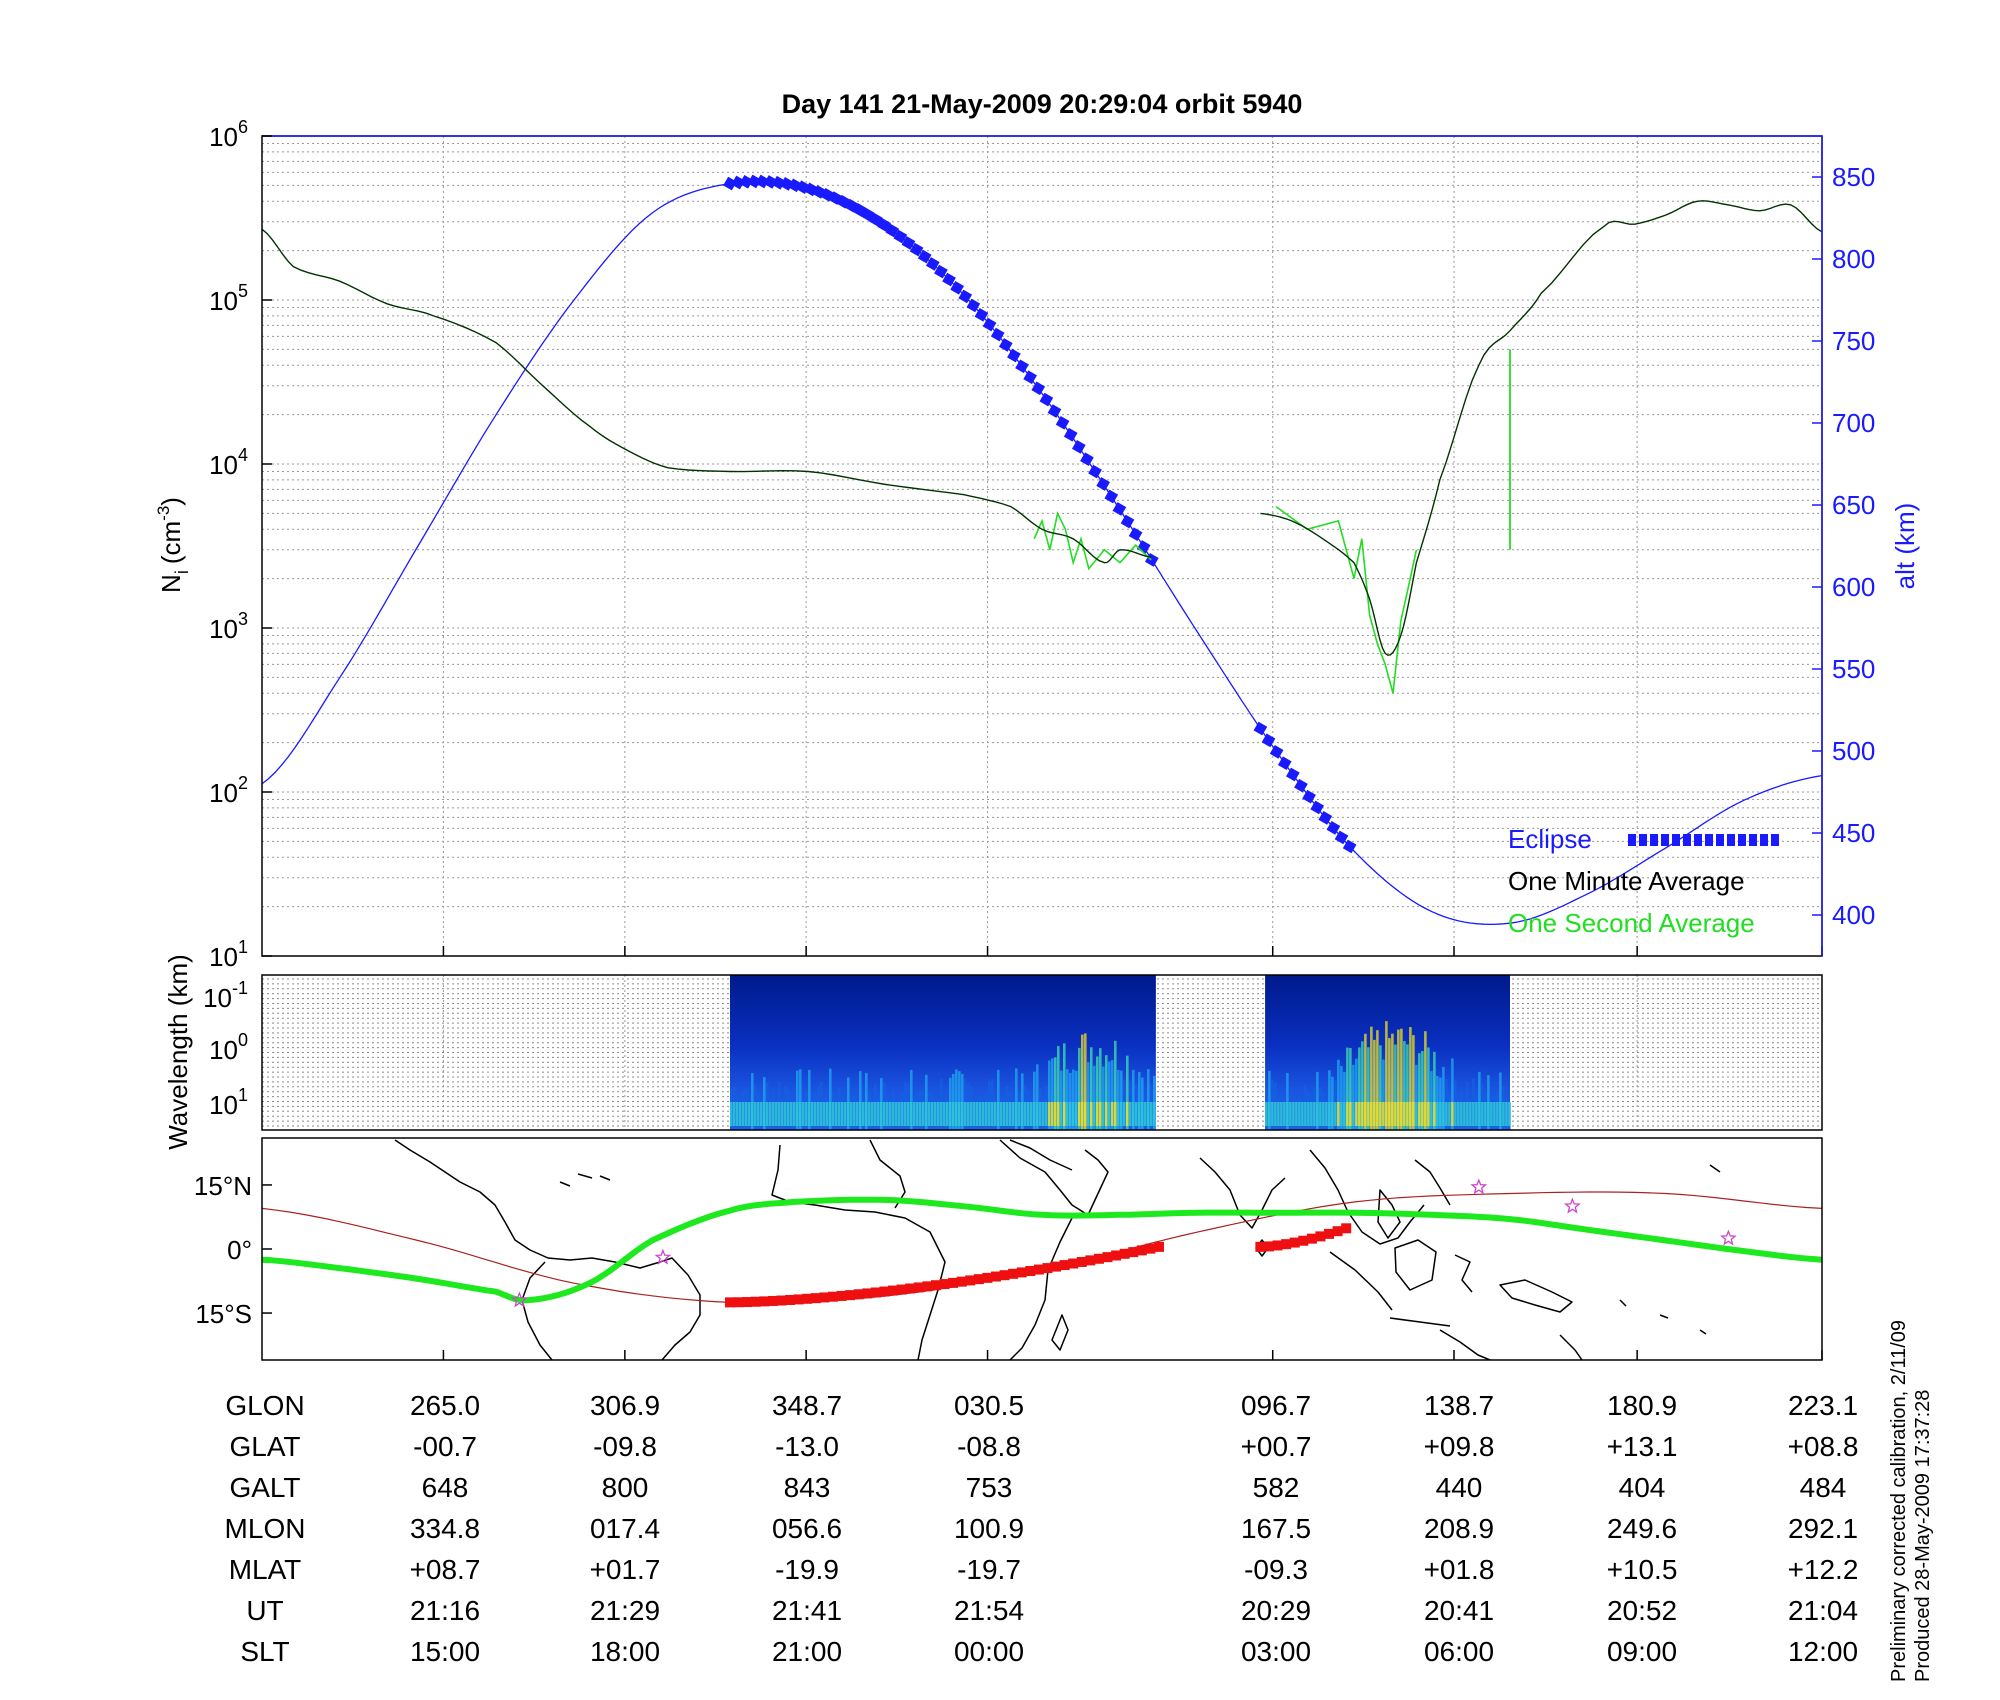 Image resolution: width=2000 pixels, height=1700 pixels. I want to click on coast-australia, so click(1465, 1344).